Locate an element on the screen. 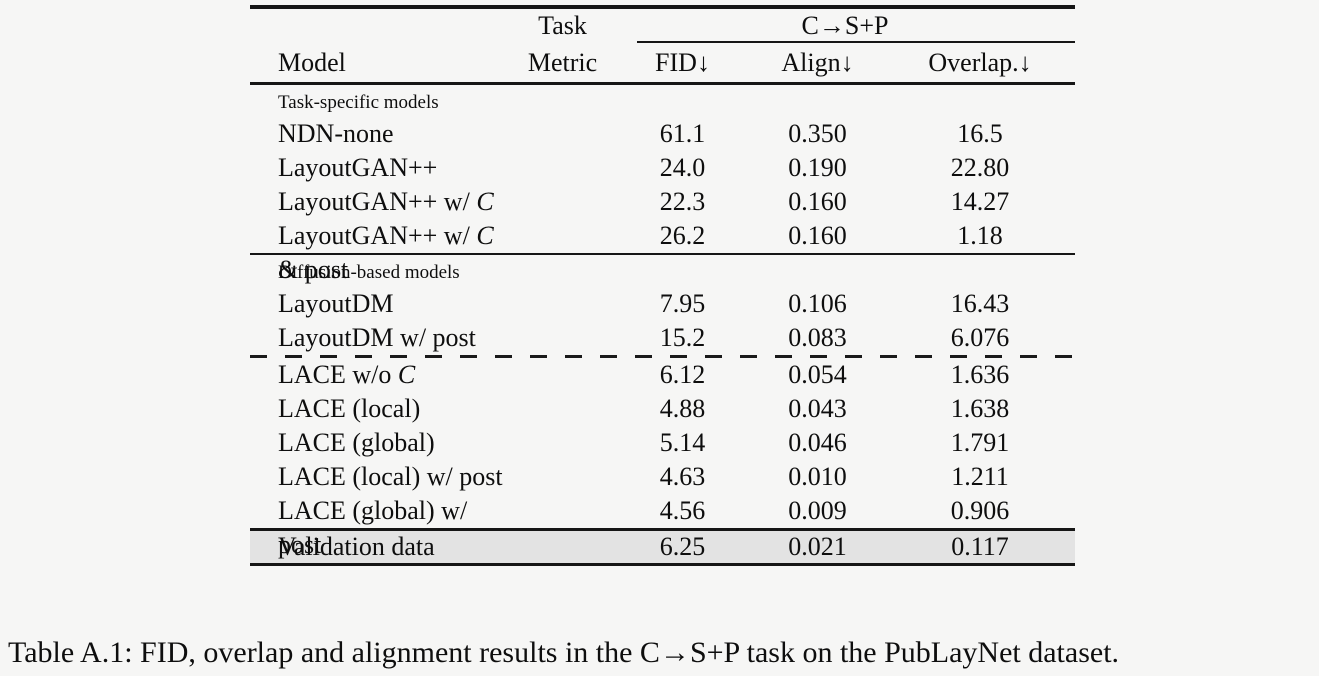 The image size is (1319, 676). section-rule is located at coordinates (662, 254).